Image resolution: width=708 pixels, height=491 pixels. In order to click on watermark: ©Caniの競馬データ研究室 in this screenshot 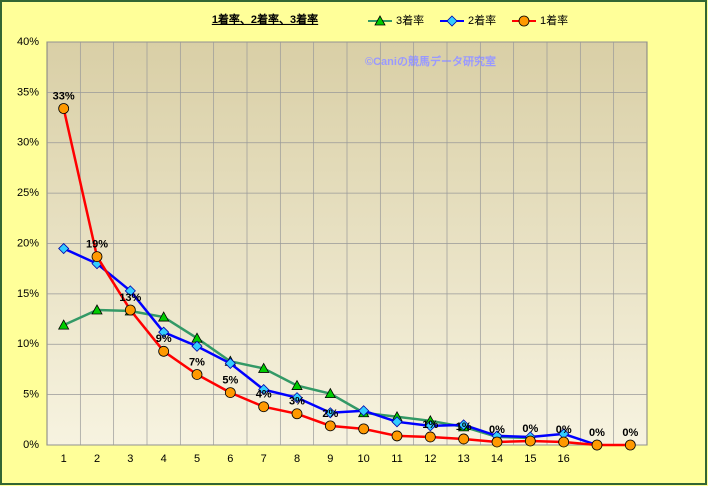, I will do `click(430, 61)`.